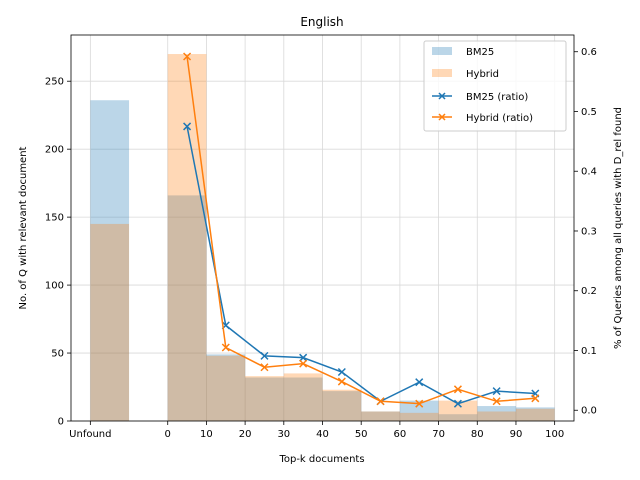 The height and width of the screenshot is (480, 640). I want to click on x-axis-label: Top-k documents, so click(321, 459).